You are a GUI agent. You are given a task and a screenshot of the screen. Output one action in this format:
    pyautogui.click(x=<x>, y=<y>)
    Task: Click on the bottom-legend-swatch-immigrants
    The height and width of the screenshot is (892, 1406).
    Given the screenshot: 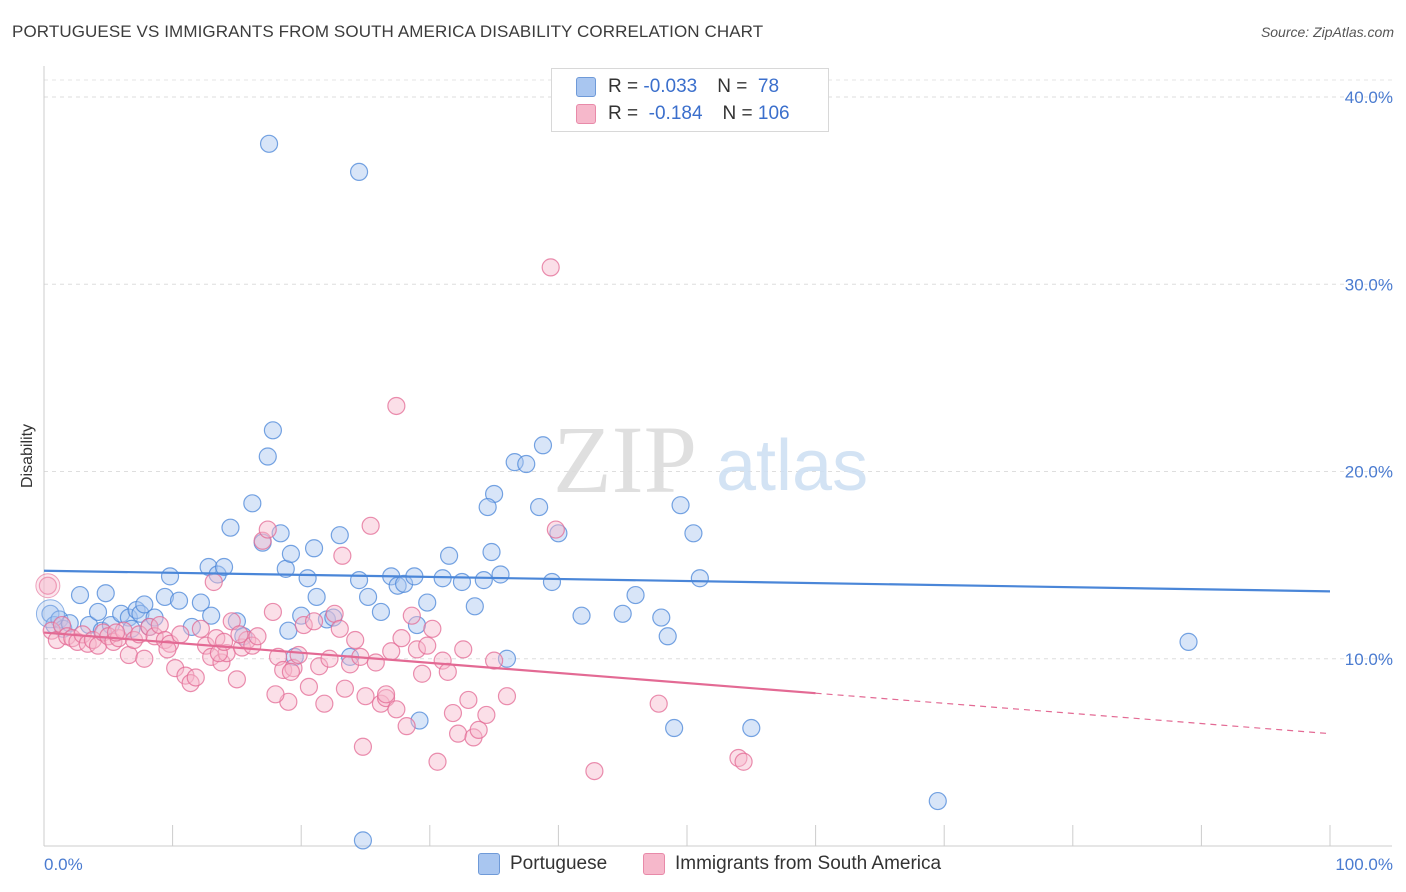 What is the action you would take?
    pyautogui.click(x=654, y=864)
    